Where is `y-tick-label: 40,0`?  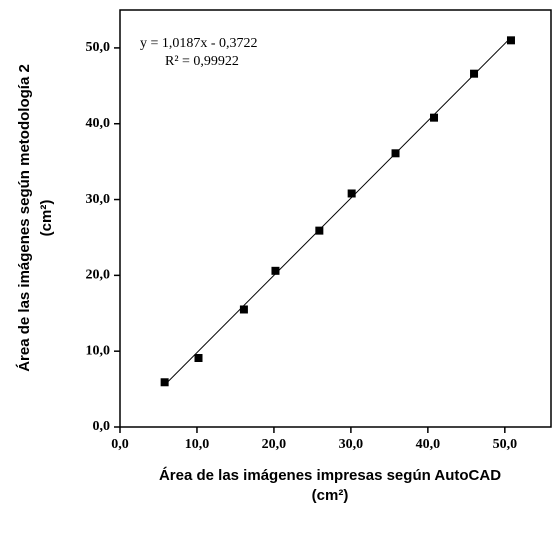
y-tick-label: 40,0 is located at coordinates (98, 123).